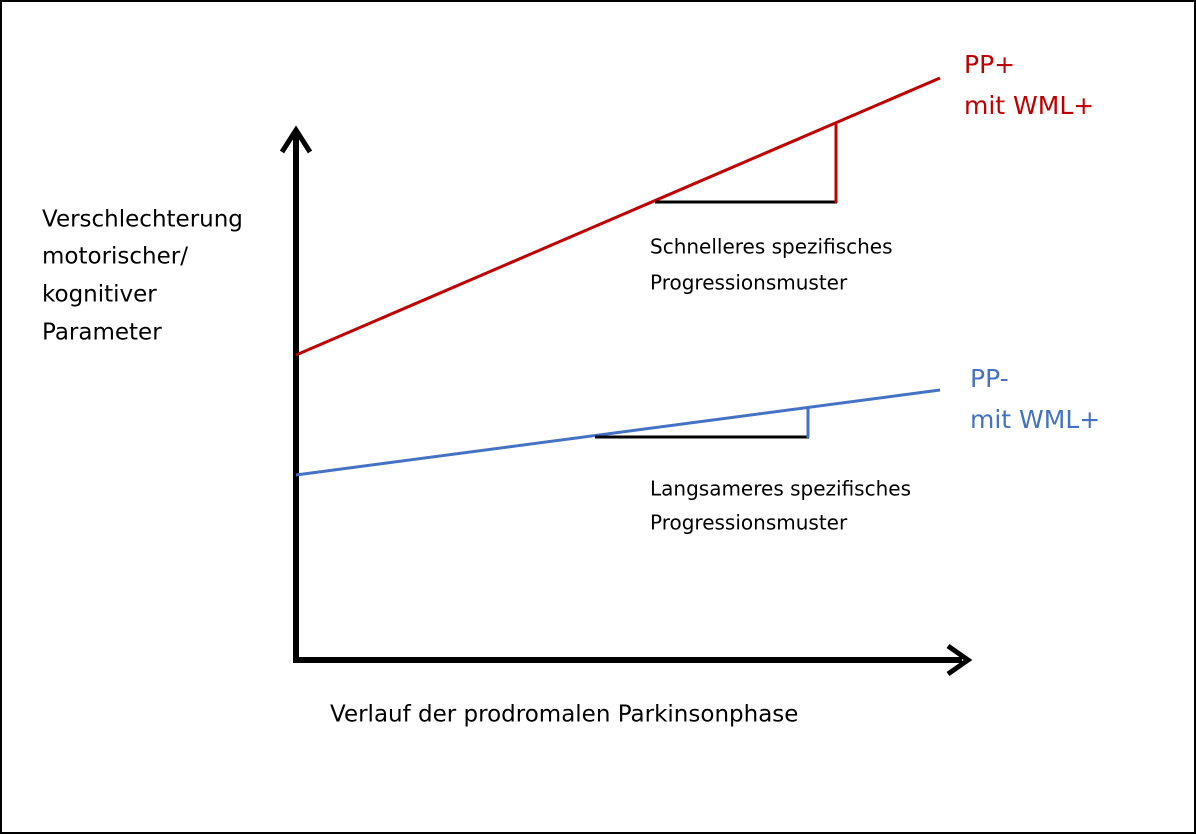 This screenshot has width=1196, height=834. I want to click on blue-line, so click(618, 432).